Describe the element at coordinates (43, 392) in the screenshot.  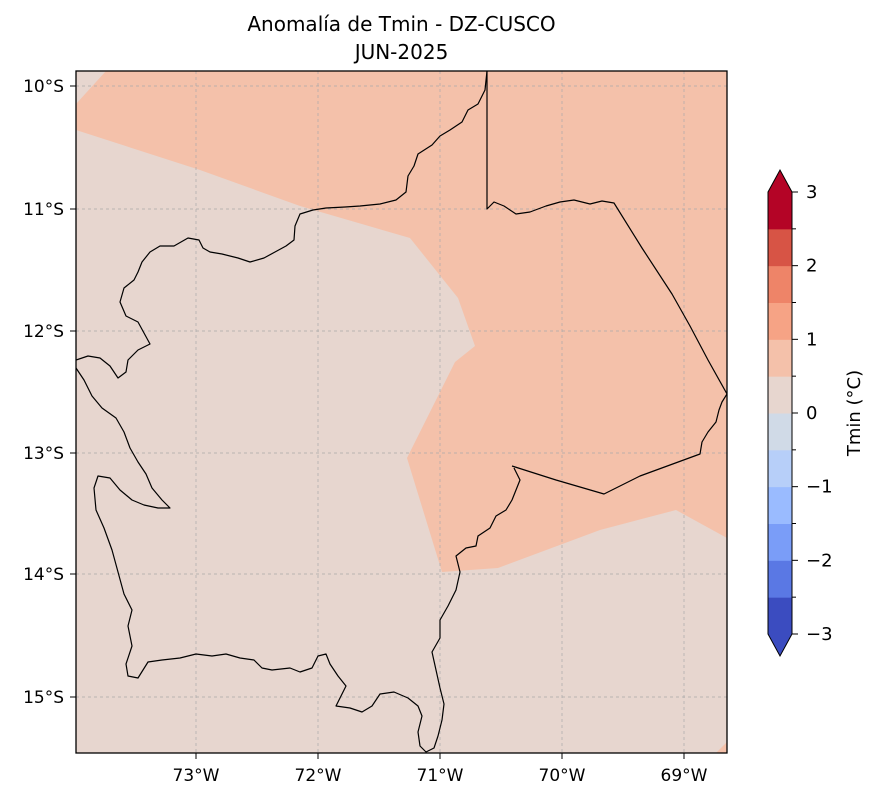
I see `lat-labels: 10°S 11°S 12°S 13°S 14°S 15°S` at that location.